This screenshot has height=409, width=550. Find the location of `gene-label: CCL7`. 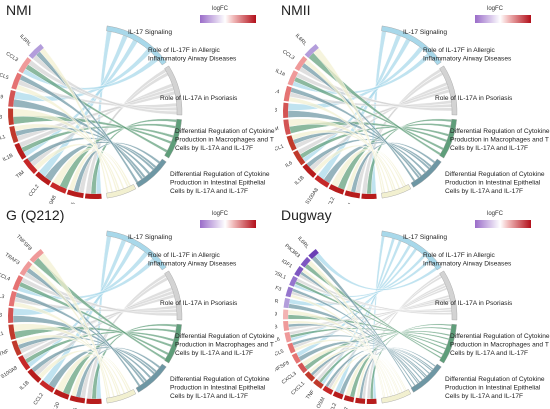

gene-label: CCL7 is located at coordinates (345, 407).